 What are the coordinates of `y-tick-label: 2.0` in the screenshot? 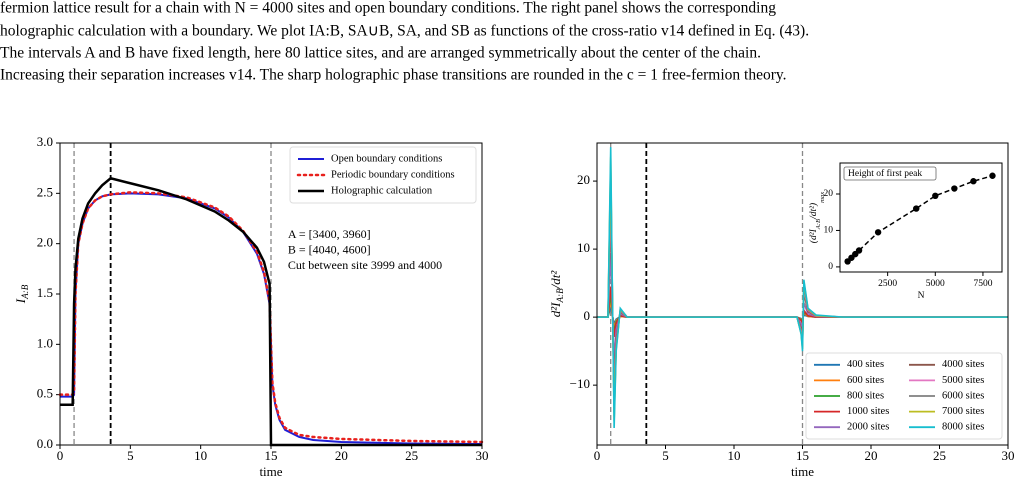 It's located at (45, 242).